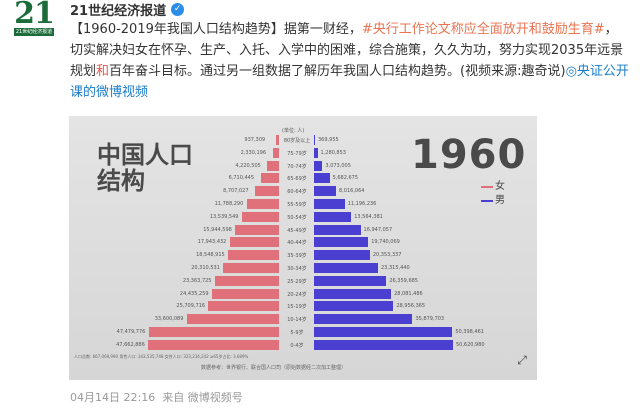 Image resolution: width=643 pixels, height=417 pixels. I want to click on male-swatch, so click(487, 201).